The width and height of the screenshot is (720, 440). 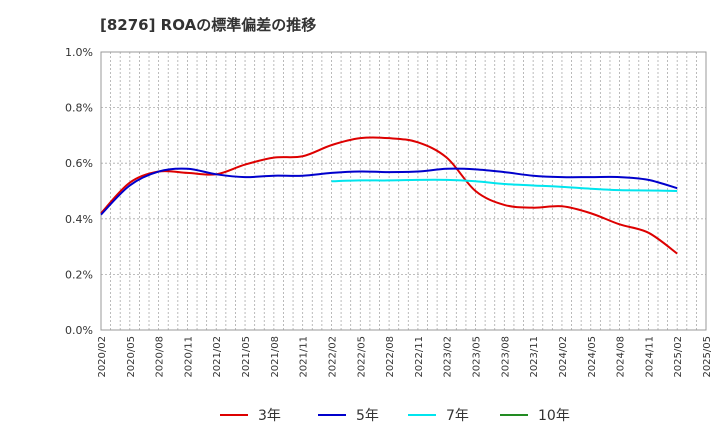 I want to click on x-tick-label: 2022/08, so click(x=390, y=357).